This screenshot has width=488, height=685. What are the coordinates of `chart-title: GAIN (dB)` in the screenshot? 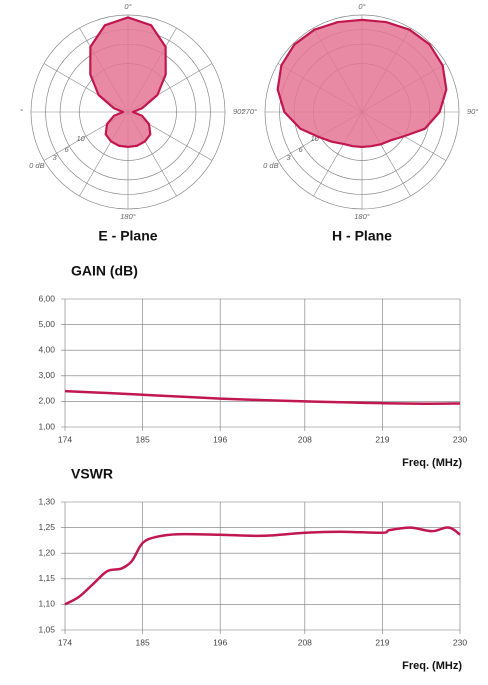 It's located at (104, 271).